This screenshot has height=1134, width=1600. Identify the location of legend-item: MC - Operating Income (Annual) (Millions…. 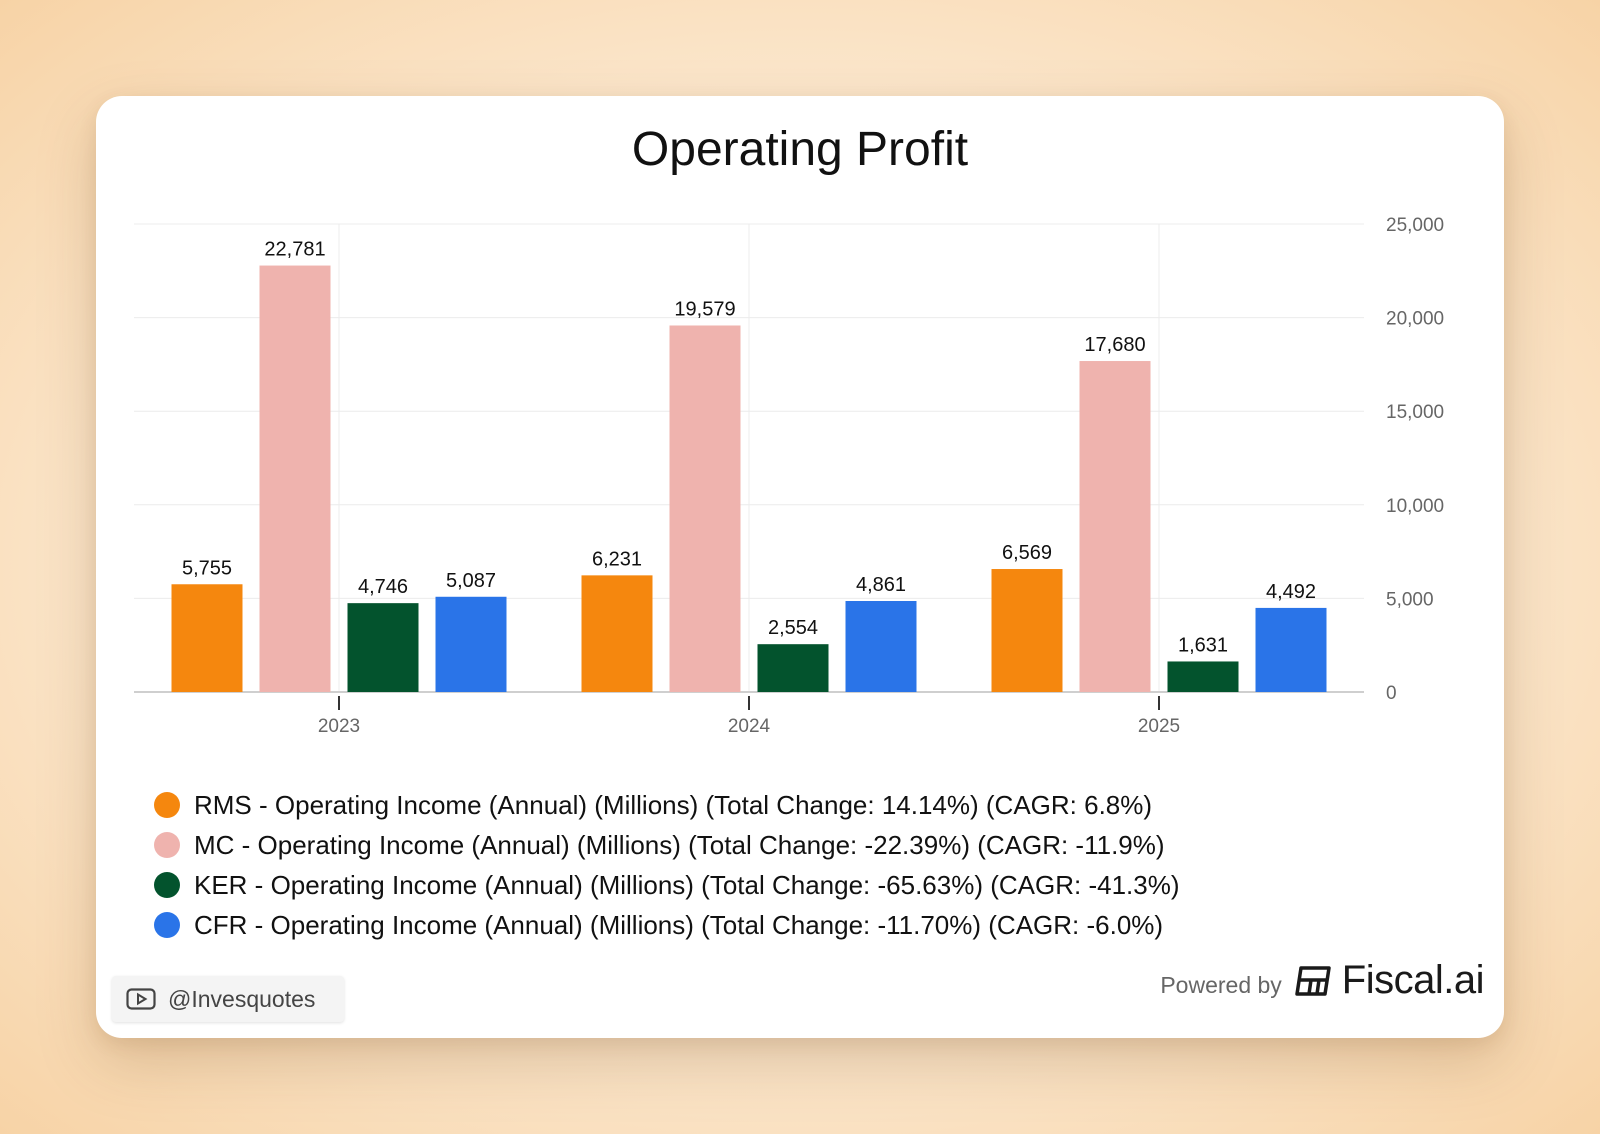
(667, 845).